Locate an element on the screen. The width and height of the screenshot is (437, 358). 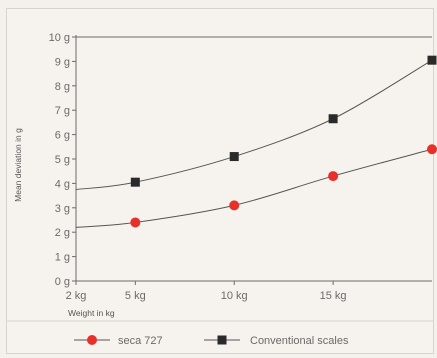
y-tick-label: 1 g is located at coordinates (62, 258).